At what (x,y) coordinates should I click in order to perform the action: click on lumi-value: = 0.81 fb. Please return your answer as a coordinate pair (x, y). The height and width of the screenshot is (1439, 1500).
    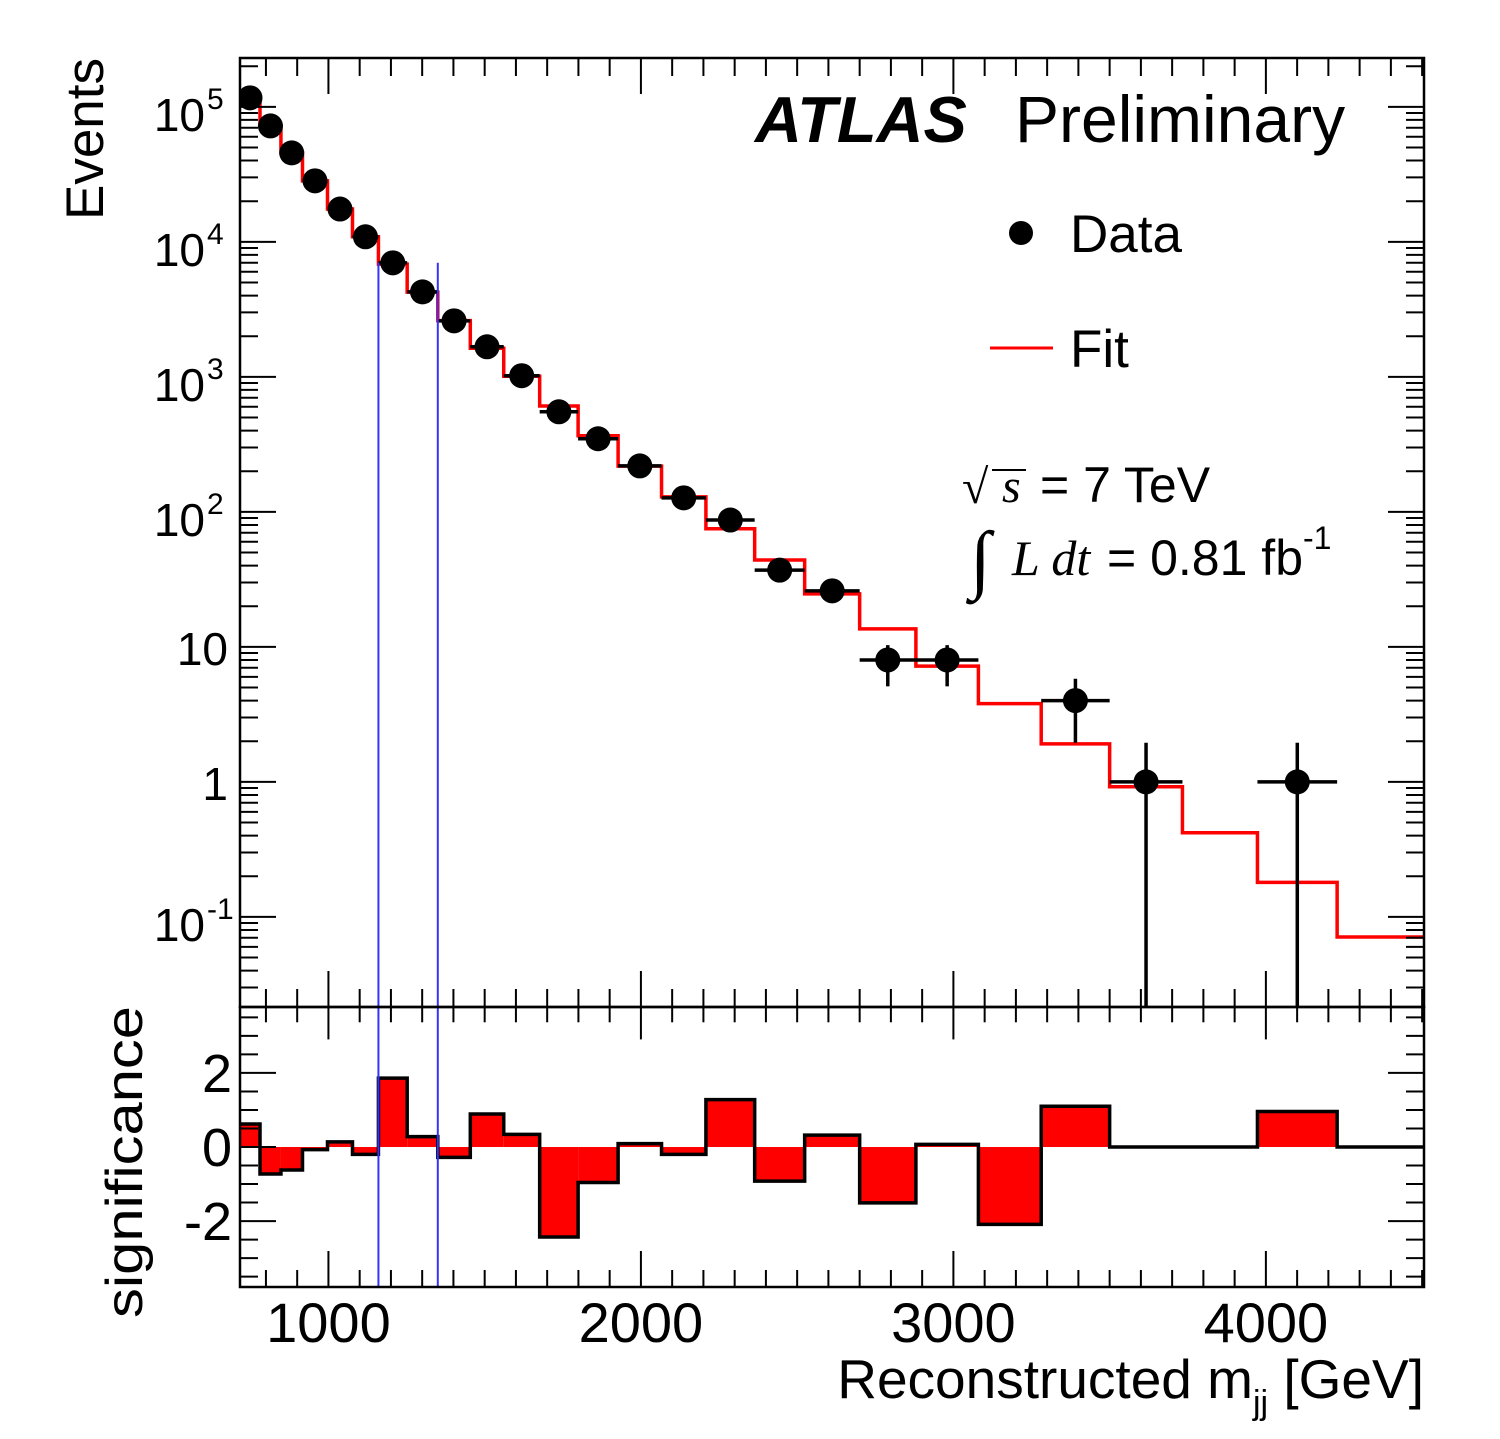
    Looking at the image, I should click on (1205, 558).